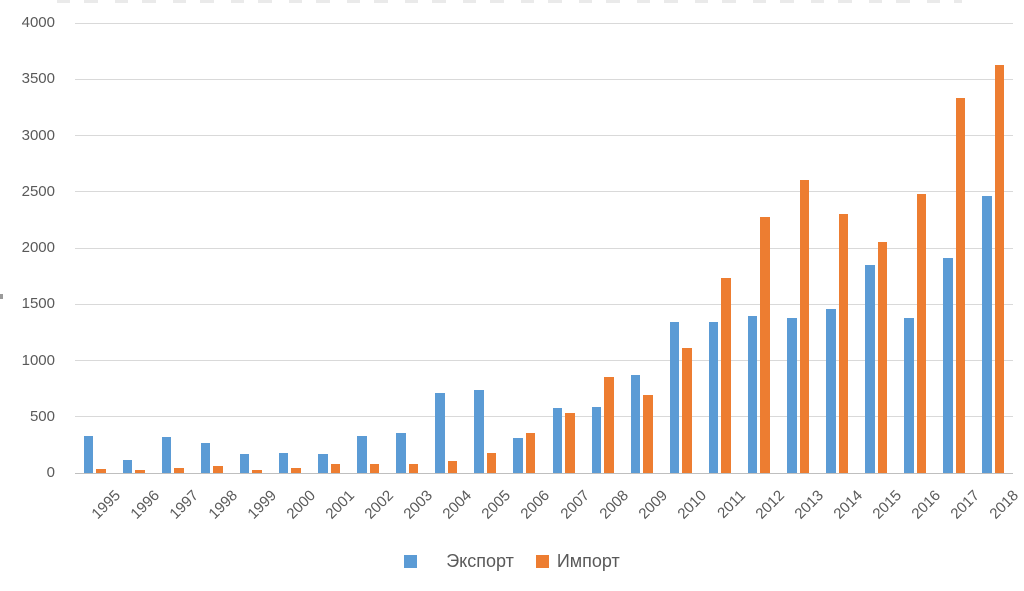 This screenshot has height=591, width=1024. I want to click on bar-импорт-2000, so click(296, 470).